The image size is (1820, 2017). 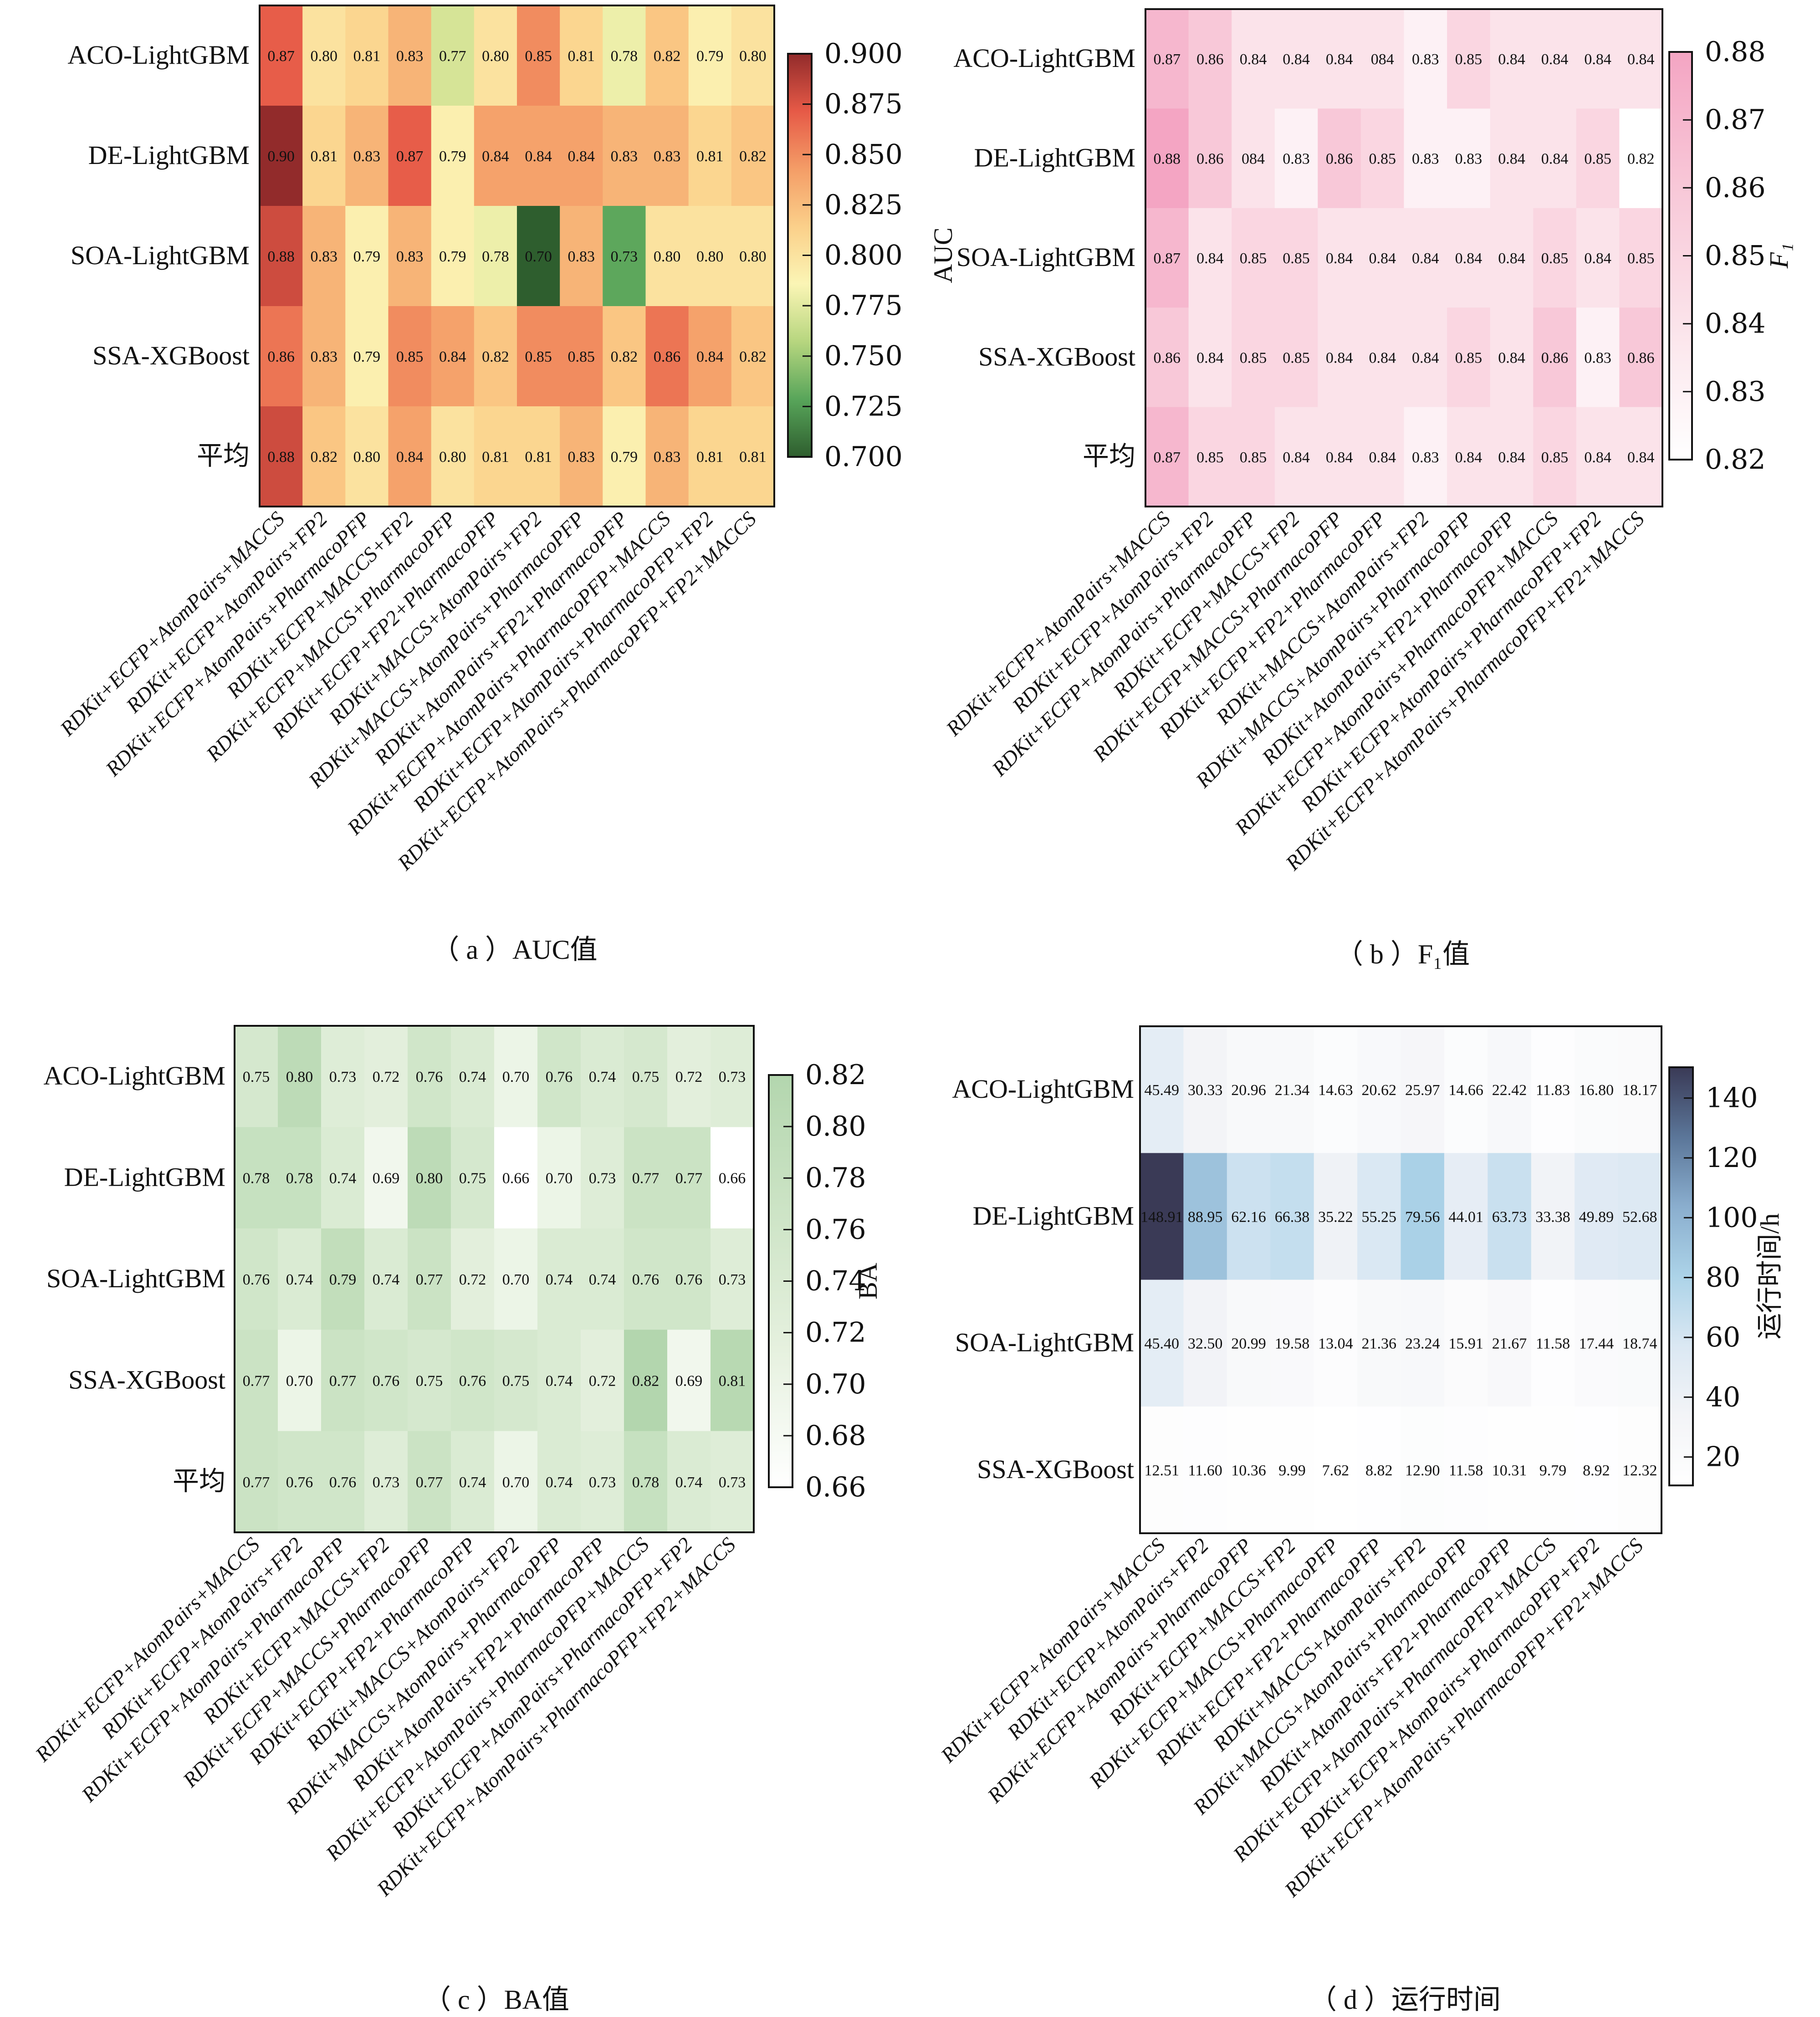 What do you see at coordinates (1162, 1216) in the screenshot?
I see `cell-value-label: 148.91` at bounding box center [1162, 1216].